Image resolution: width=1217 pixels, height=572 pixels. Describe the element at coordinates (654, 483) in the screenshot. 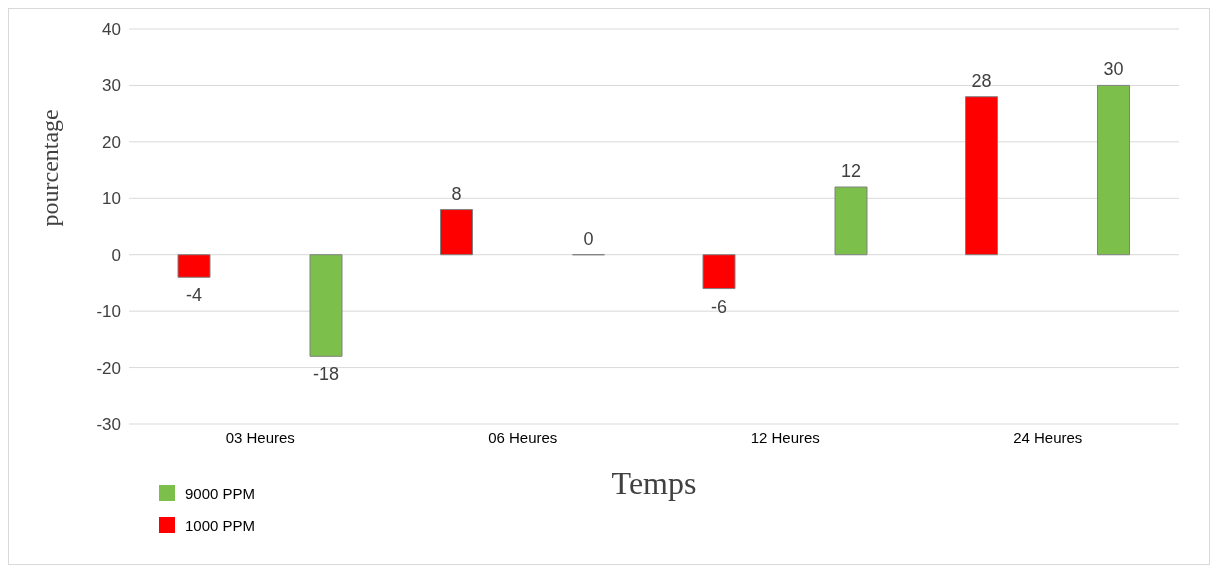

I see `x-axis-title: Temps` at that location.